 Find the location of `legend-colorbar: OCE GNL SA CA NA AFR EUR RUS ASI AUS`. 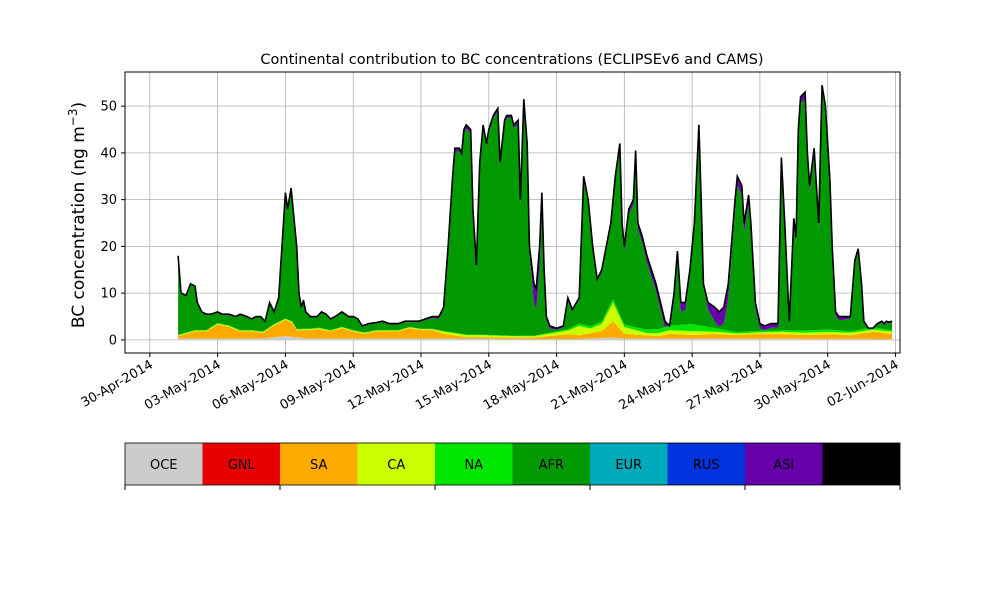

legend-colorbar: OCE GNL SA CA NA AFR EUR RUS ASI AUS is located at coordinates (512, 466).